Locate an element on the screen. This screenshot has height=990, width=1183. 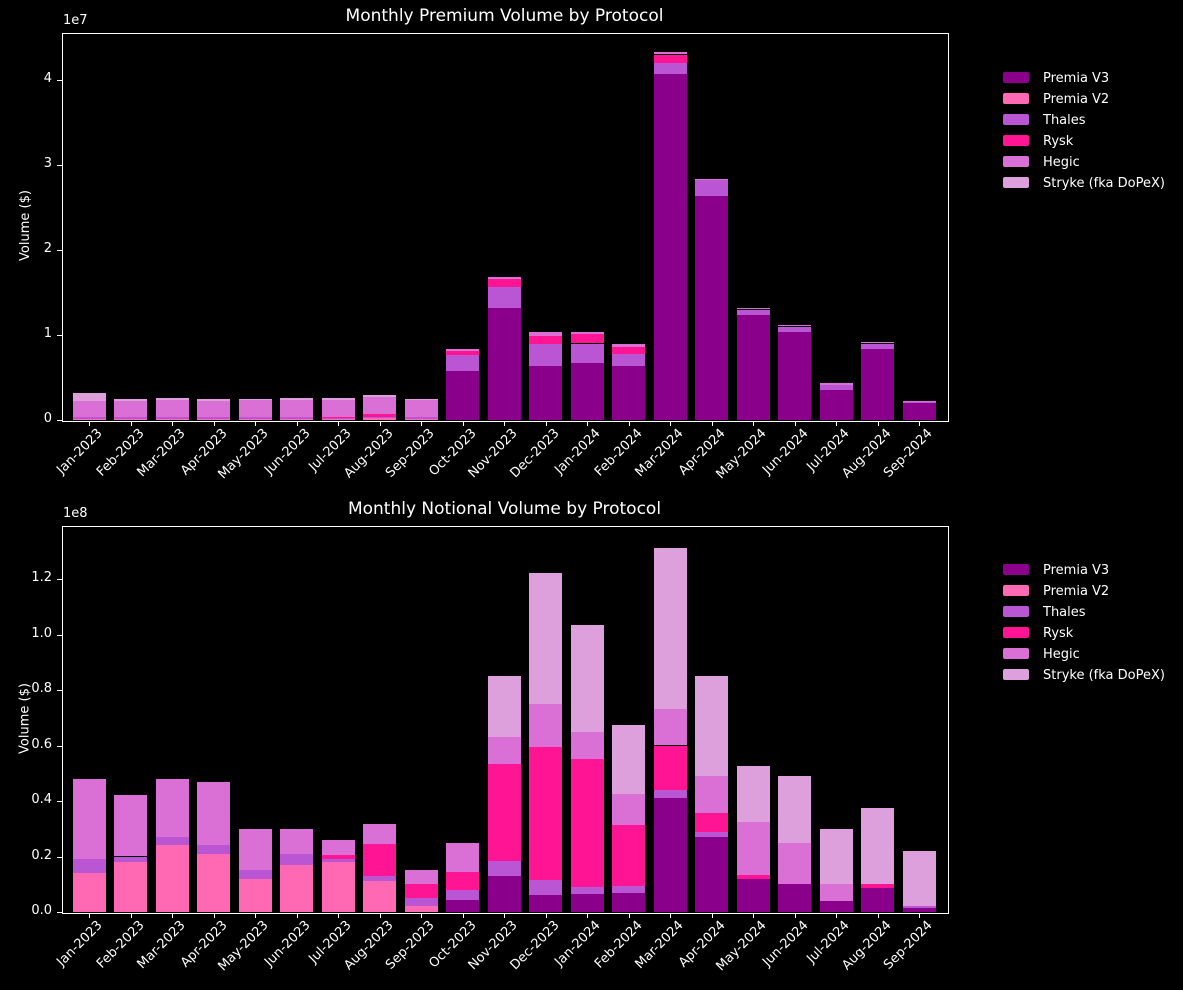
legend-label: Premia V3 is located at coordinates (1076, 570).